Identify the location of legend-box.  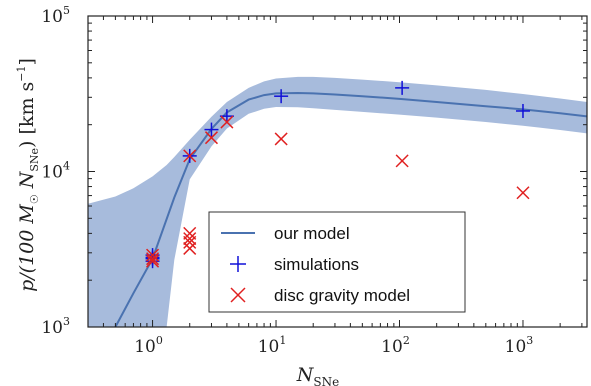
(337, 262).